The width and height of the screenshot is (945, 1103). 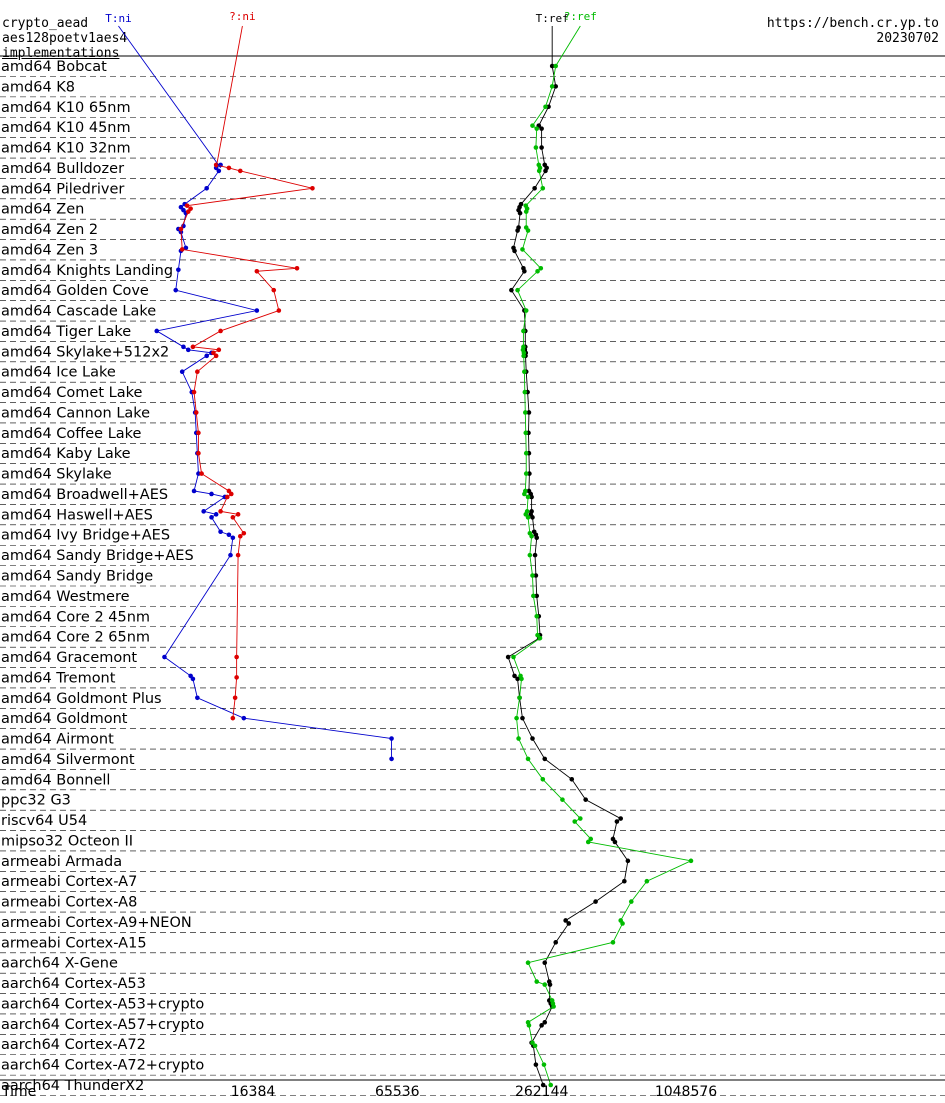 I want to click on row-label: amd64 Zen 3, so click(x=49, y=250).